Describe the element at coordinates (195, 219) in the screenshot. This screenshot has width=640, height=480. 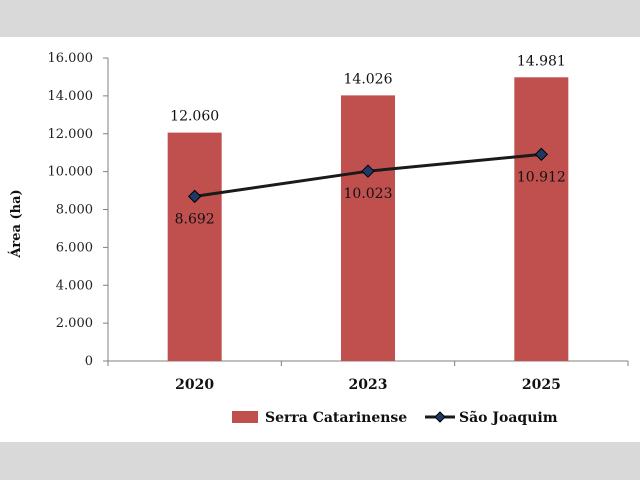
I see `line-data-label: 8.692` at that location.